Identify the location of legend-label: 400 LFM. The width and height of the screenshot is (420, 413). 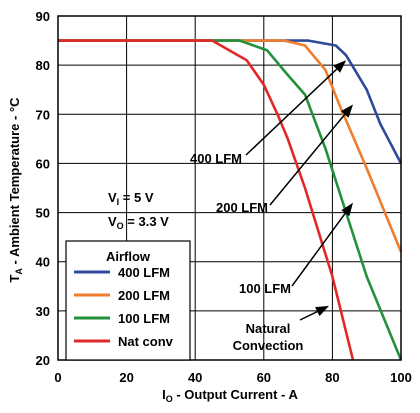
(144, 272).